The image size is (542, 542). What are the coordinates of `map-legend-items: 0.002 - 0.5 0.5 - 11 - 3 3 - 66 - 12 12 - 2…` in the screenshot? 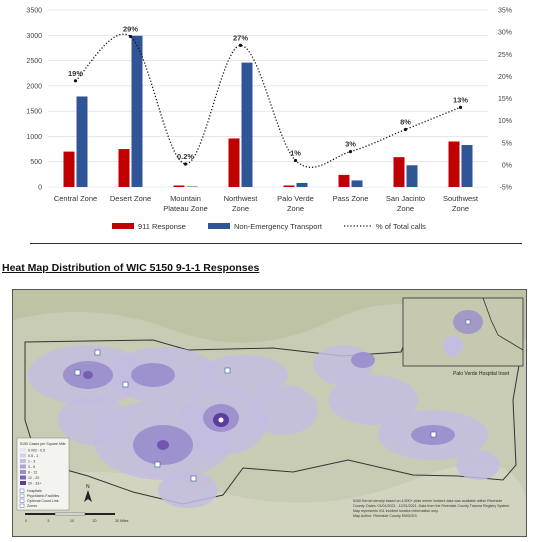 It's located at (32, 466).